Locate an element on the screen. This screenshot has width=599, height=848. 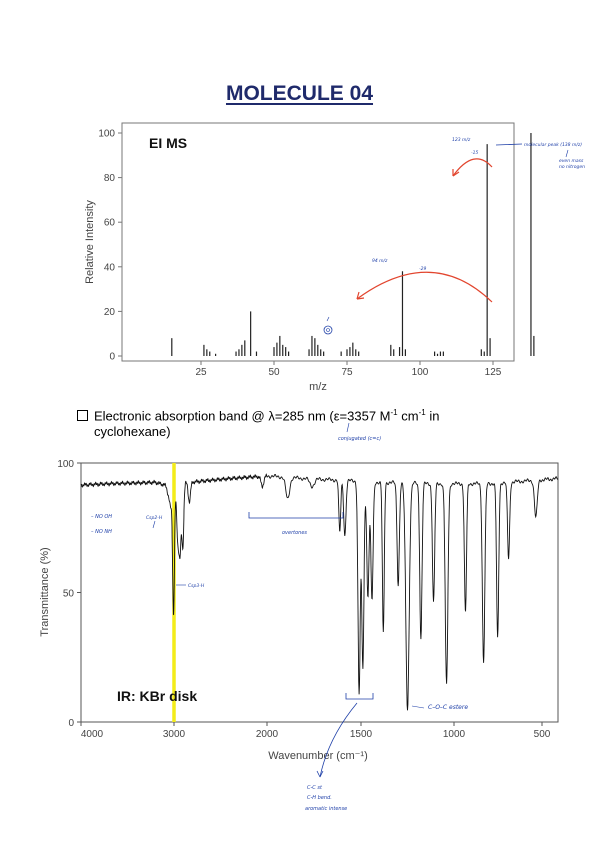
ms-arrow-minus15-large is located at coordinates (424, 287).